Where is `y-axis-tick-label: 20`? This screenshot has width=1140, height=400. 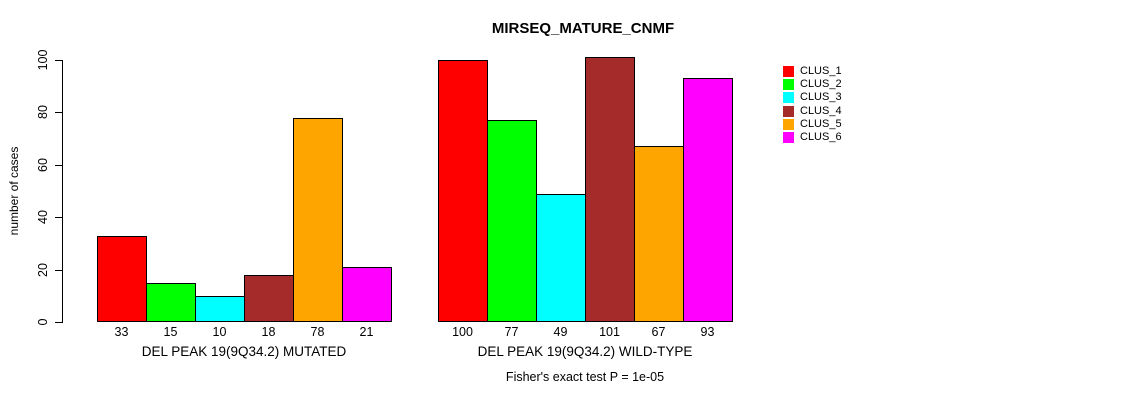 y-axis-tick-label: 20 is located at coordinates (43, 270).